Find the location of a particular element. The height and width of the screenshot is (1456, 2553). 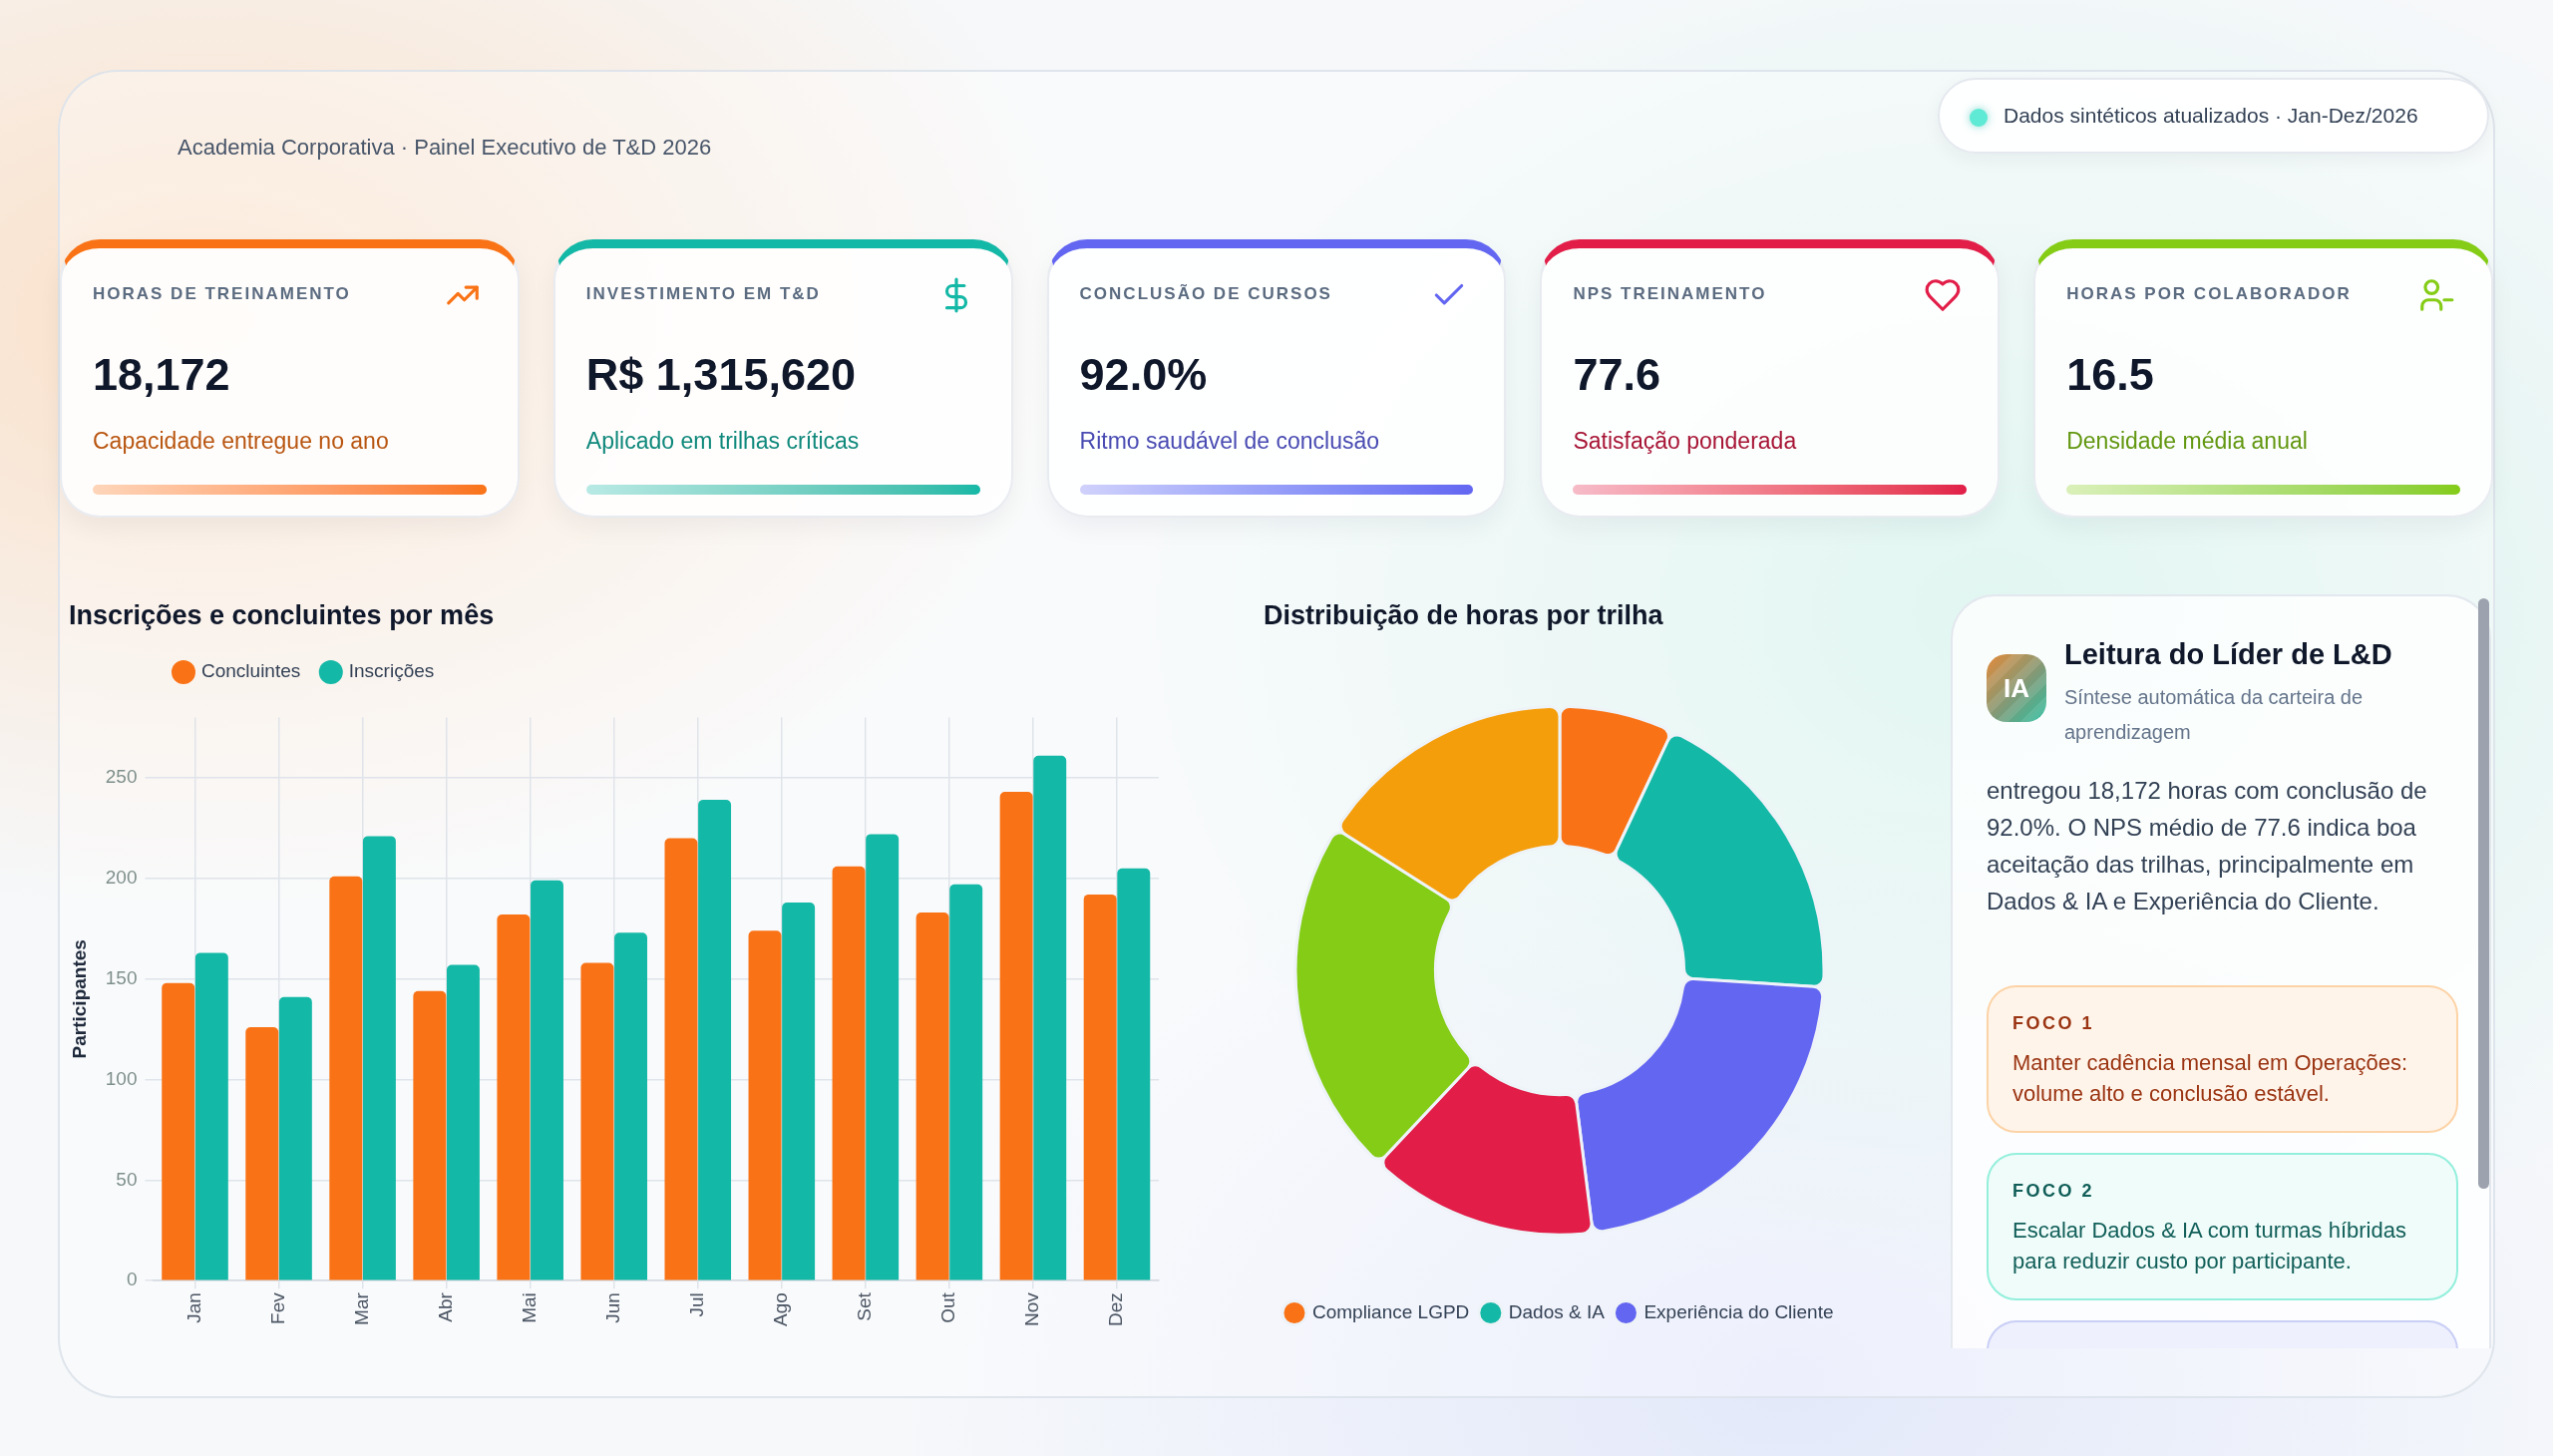

x-tick-label: Mar is located at coordinates (361, 1308).